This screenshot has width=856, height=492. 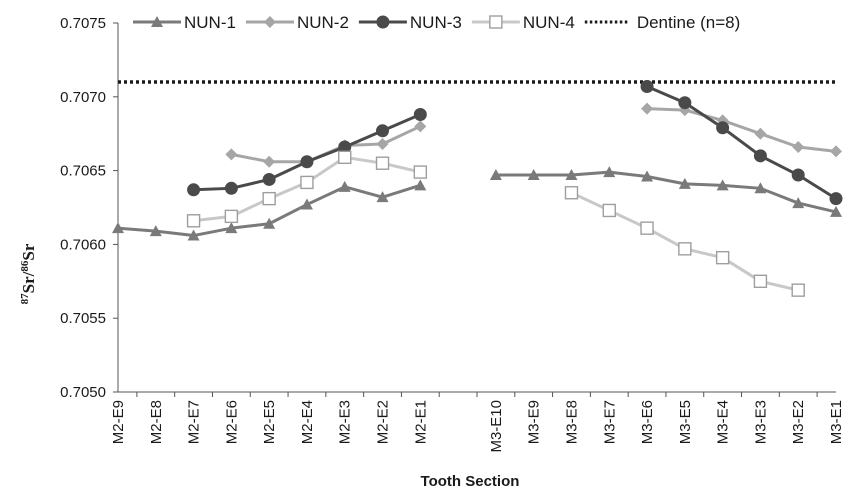 What do you see at coordinates (83, 392) in the screenshot?
I see `y-tick-label: 0.7050` at bounding box center [83, 392].